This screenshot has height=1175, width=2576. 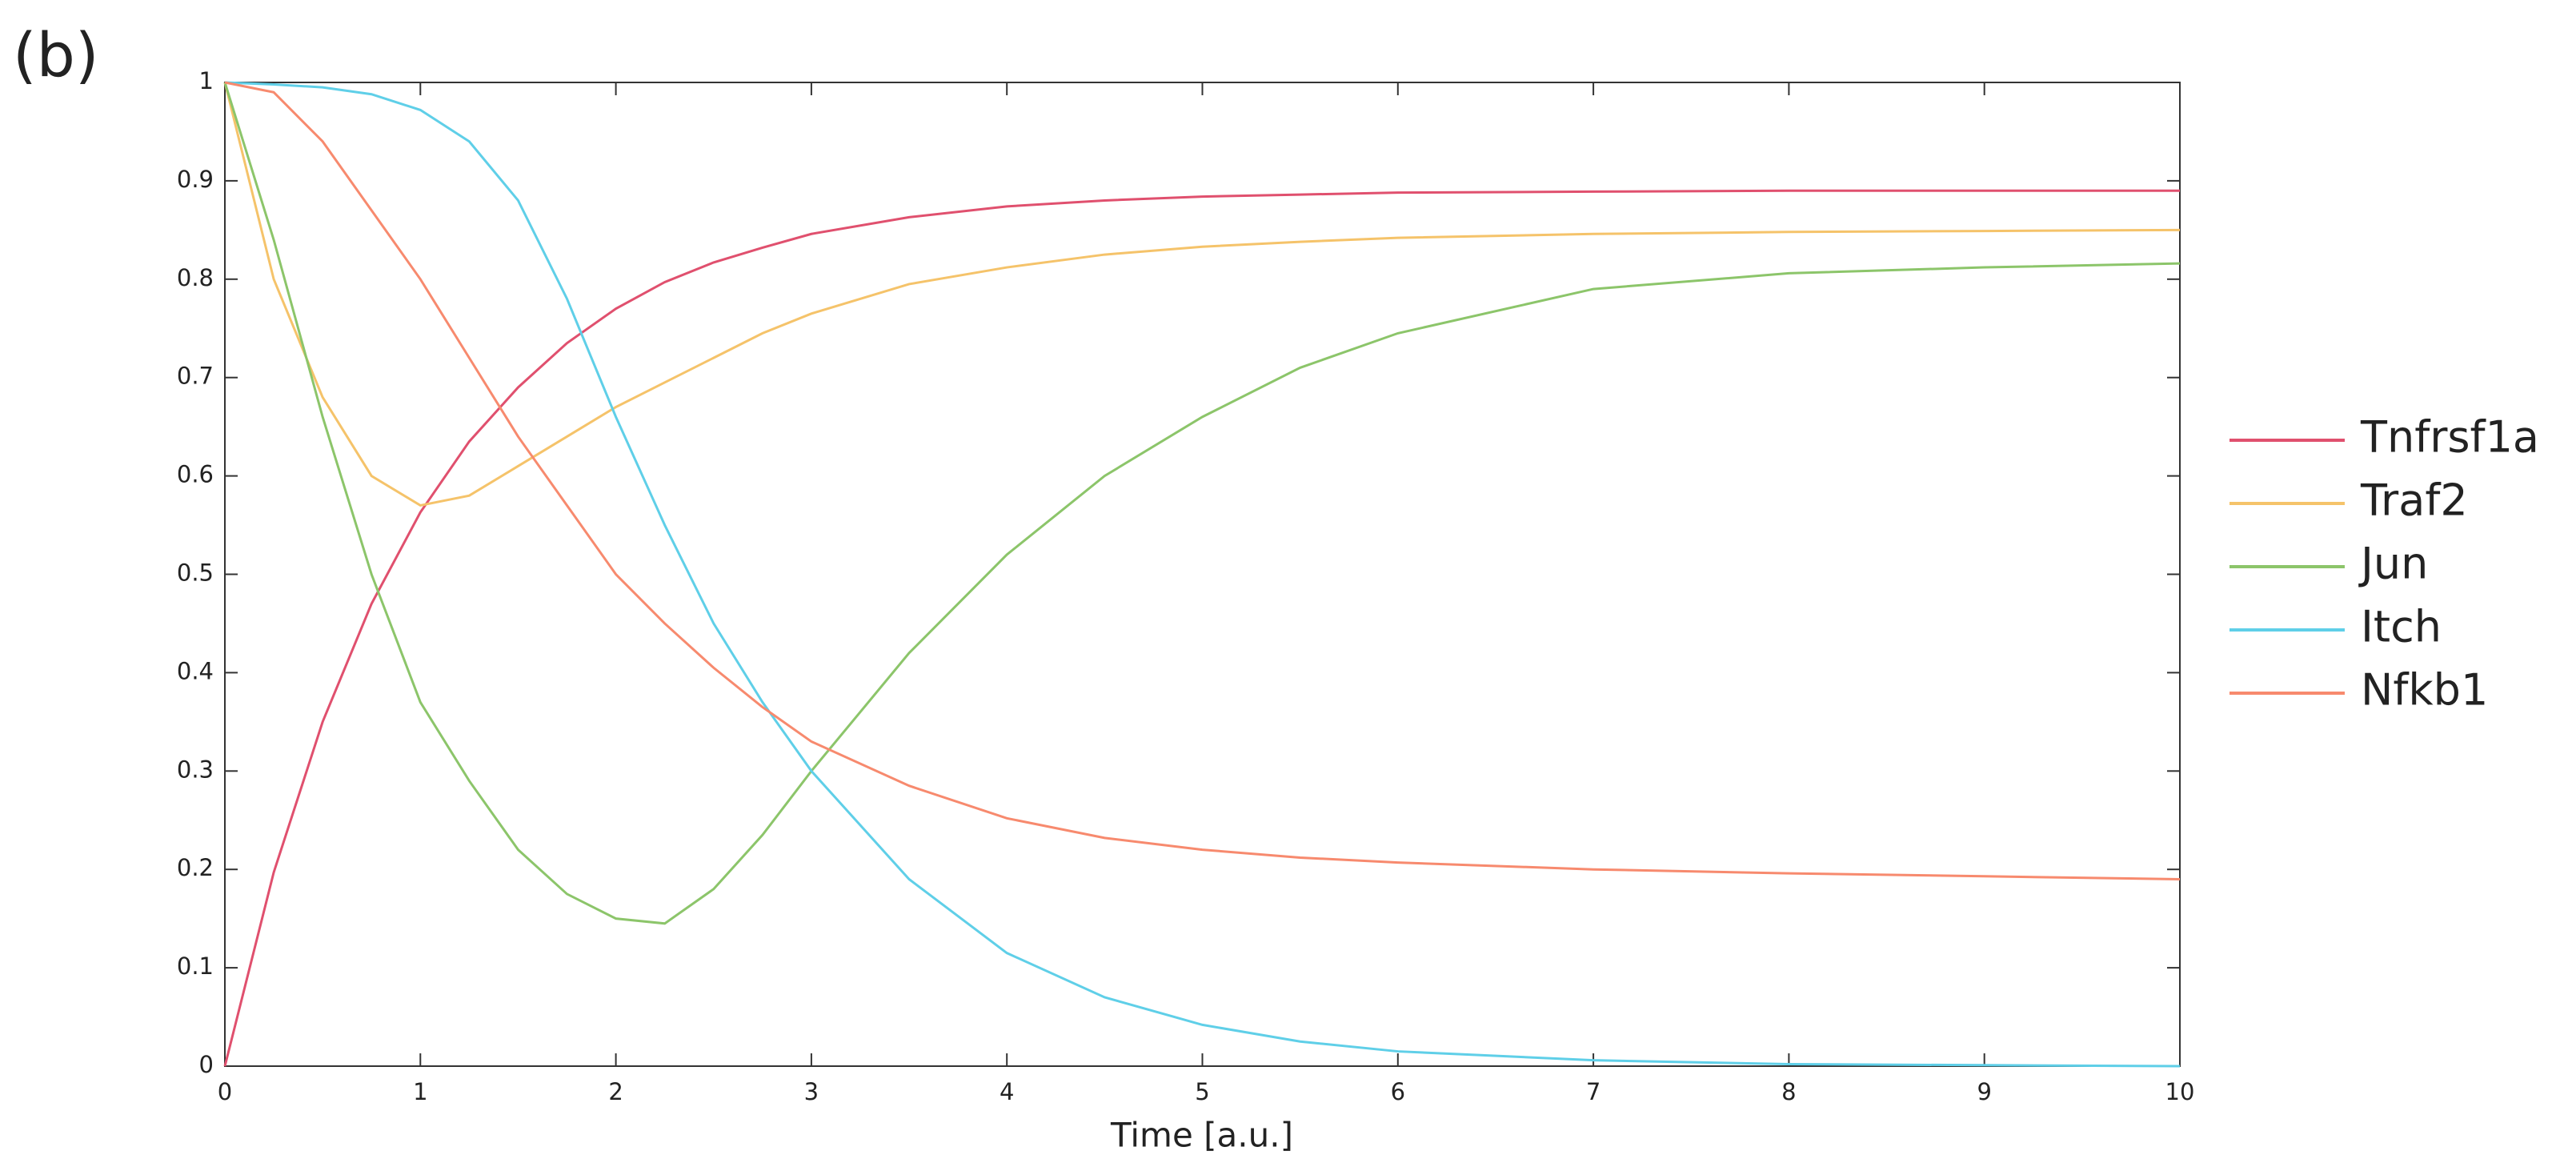 What do you see at coordinates (811, 1091) in the screenshot?
I see `x-tick-label: 3` at bounding box center [811, 1091].